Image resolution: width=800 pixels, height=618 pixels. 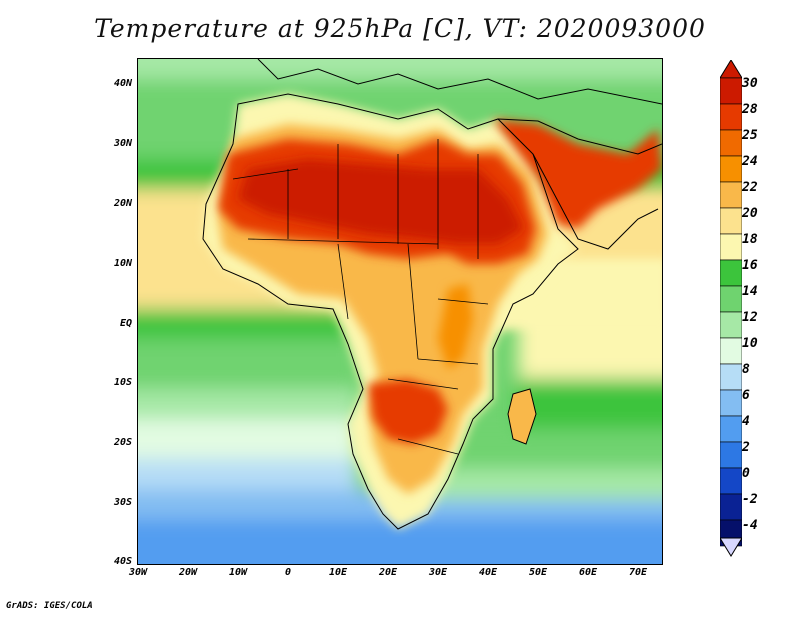 What do you see at coordinates (538, 572) in the screenshot?
I see `lon-label-50e: 50E` at bounding box center [538, 572].